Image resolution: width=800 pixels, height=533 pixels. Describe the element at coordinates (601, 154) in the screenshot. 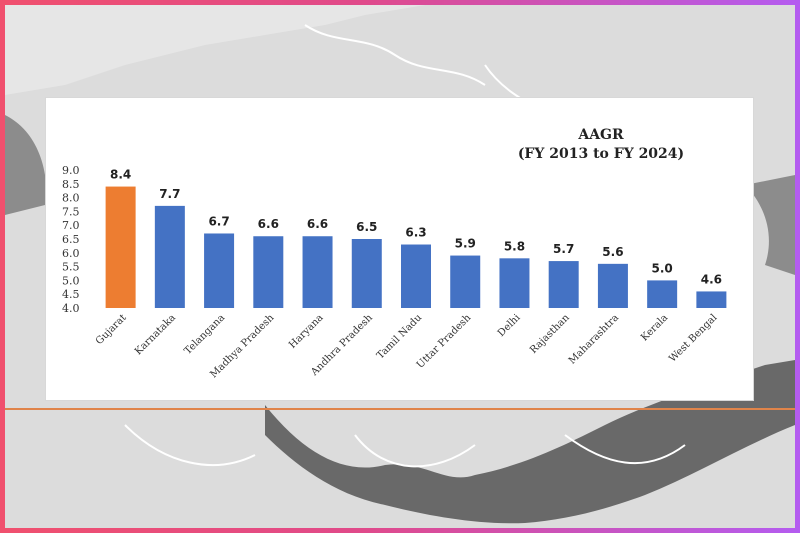

I see `chart-subtitle: (FY 2013 to FY 2024)` at that location.